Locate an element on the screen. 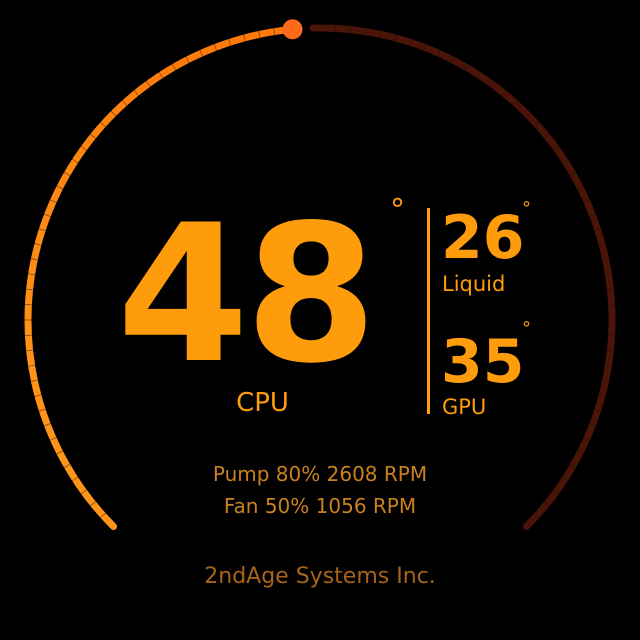 The width and height of the screenshot is (640, 640). gpu-degree-symbol: ° is located at coordinates (526, 328).